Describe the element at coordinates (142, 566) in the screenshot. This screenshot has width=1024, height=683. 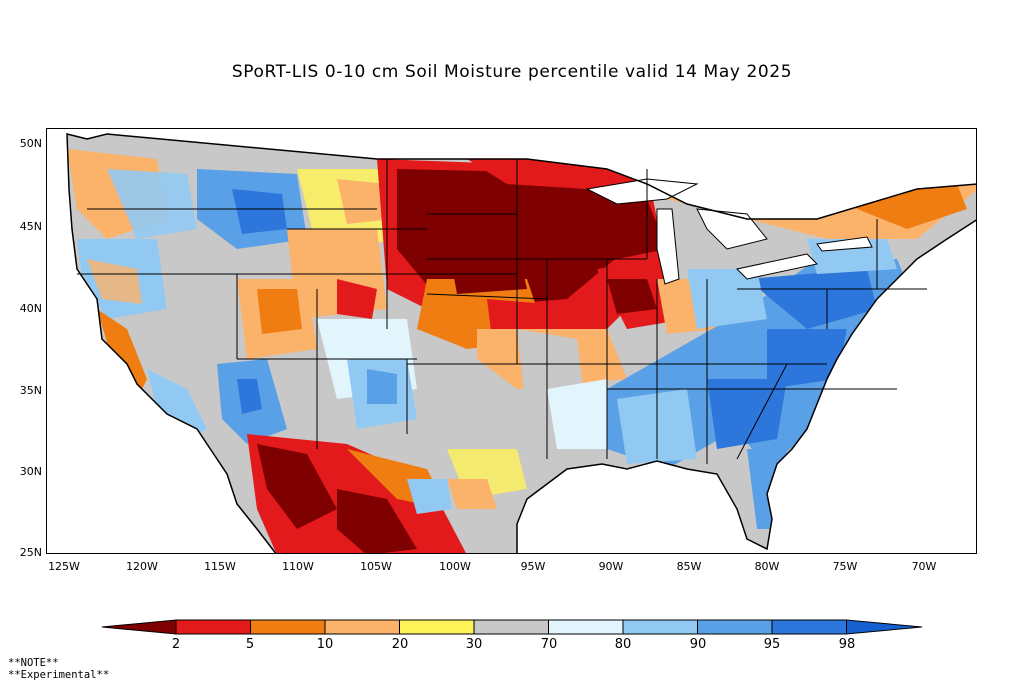
I see `longitude-label: 120W` at that location.